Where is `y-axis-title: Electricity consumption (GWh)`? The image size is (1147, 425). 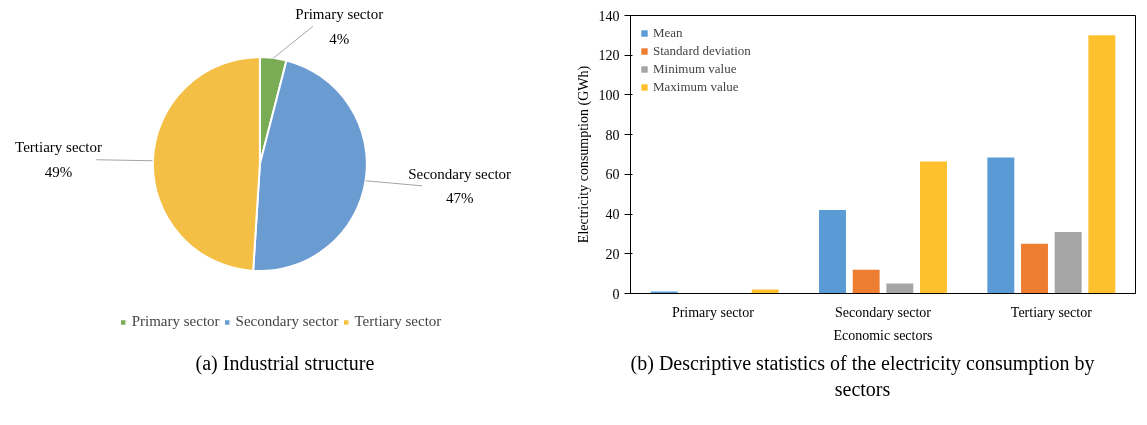
y-axis-title: Electricity consumption (GWh) is located at coordinates (583, 154).